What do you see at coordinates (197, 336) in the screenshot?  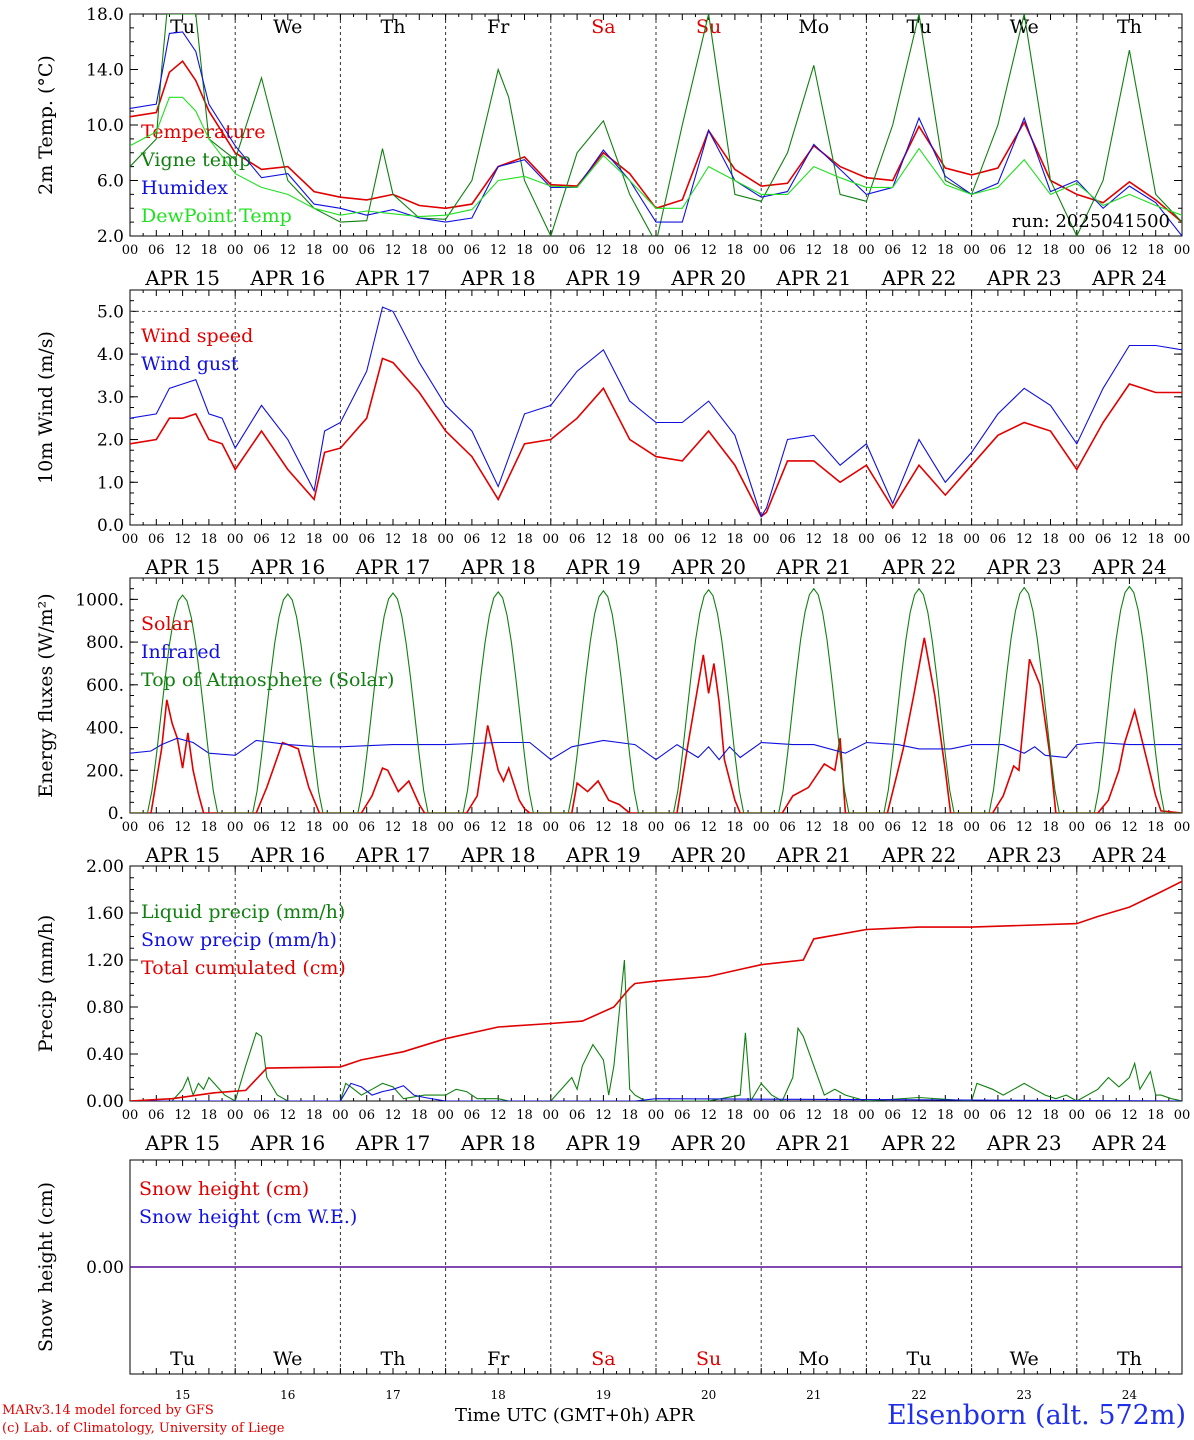 I see `legend-entry: Wind speed` at bounding box center [197, 336].